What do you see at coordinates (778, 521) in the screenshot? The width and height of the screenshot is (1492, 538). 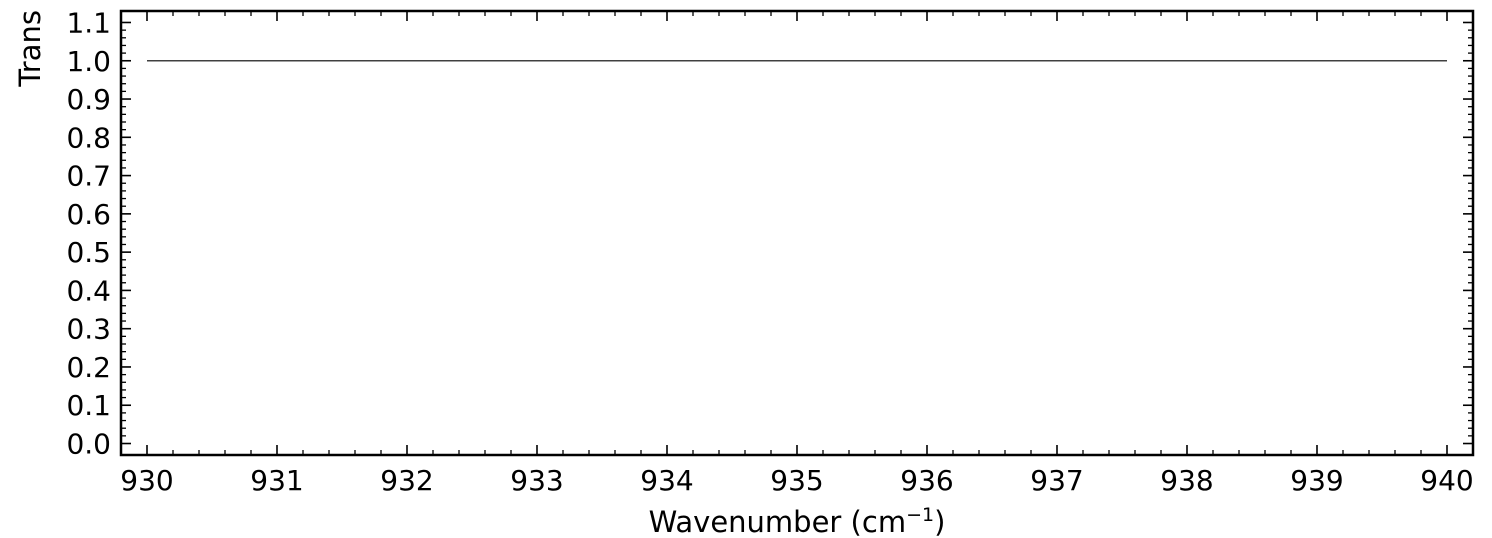 I see `x-axis-label-main: Wavenumber (cm` at bounding box center [778, 521].